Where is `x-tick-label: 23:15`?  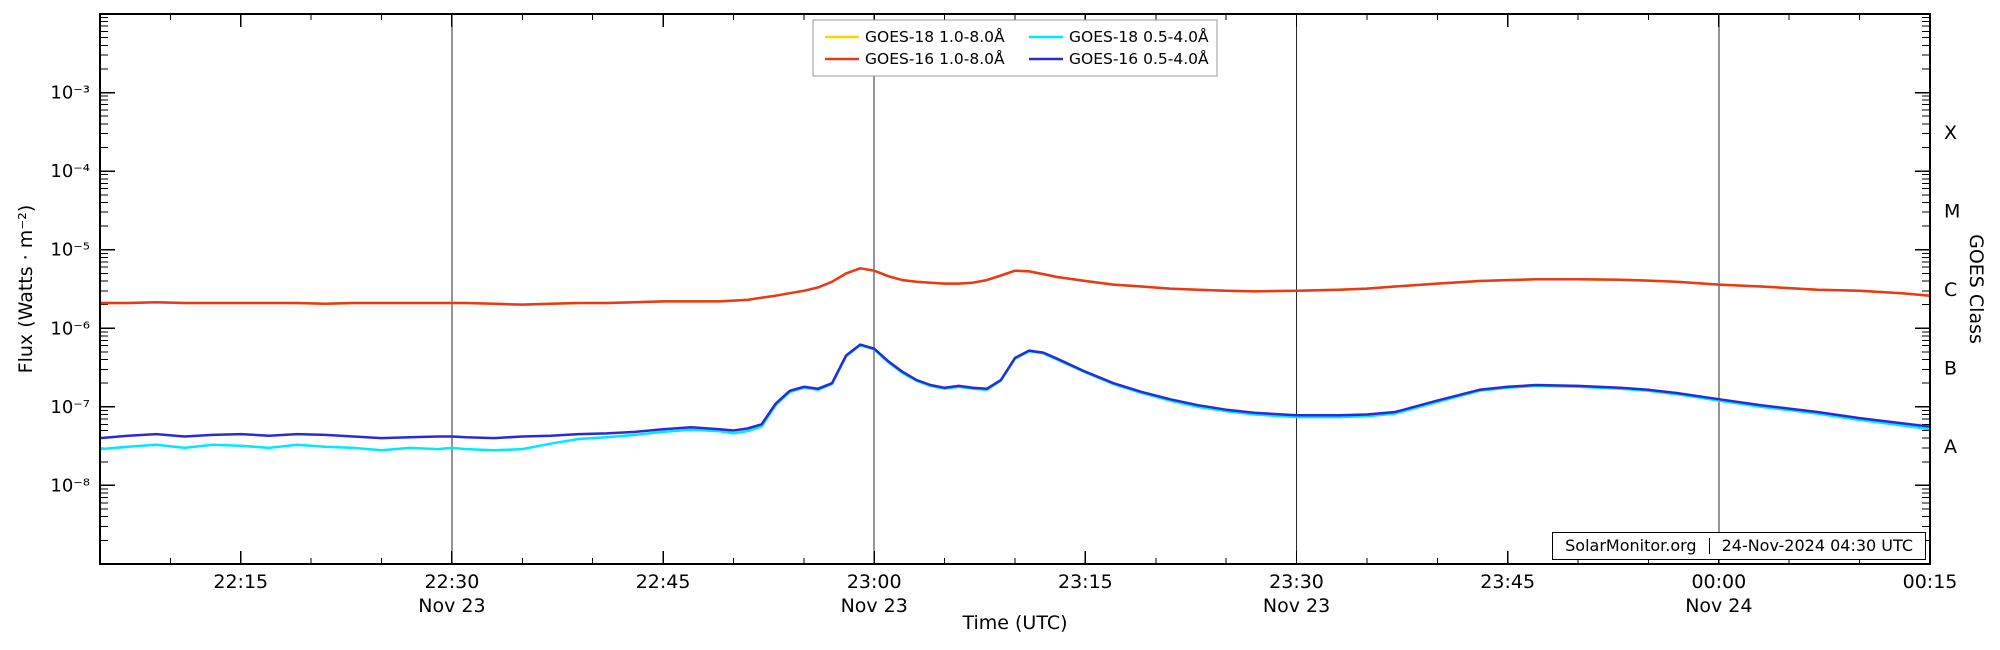 x-tick-label: 23:15 is located at coordinates (1085, 582).